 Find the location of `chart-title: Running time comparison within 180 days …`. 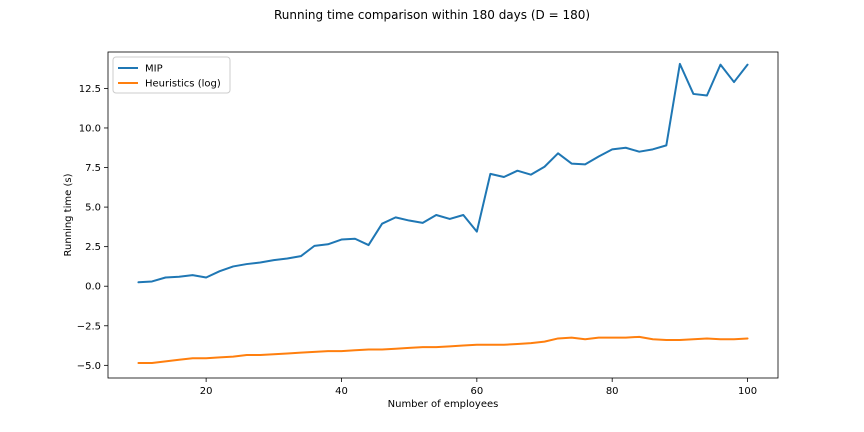

chart-title: Running time comparison within 180 days … is located at coordinates (432, 15).